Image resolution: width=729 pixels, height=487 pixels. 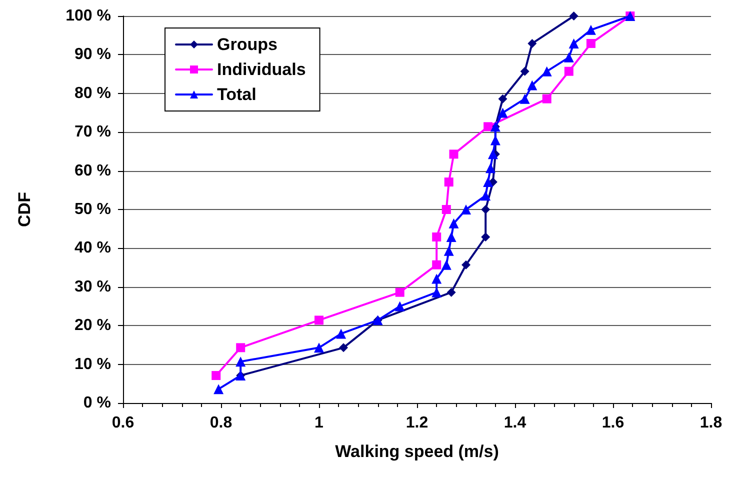 I want to click on x-tick-label: 1.4, so click(x=515, y=423).